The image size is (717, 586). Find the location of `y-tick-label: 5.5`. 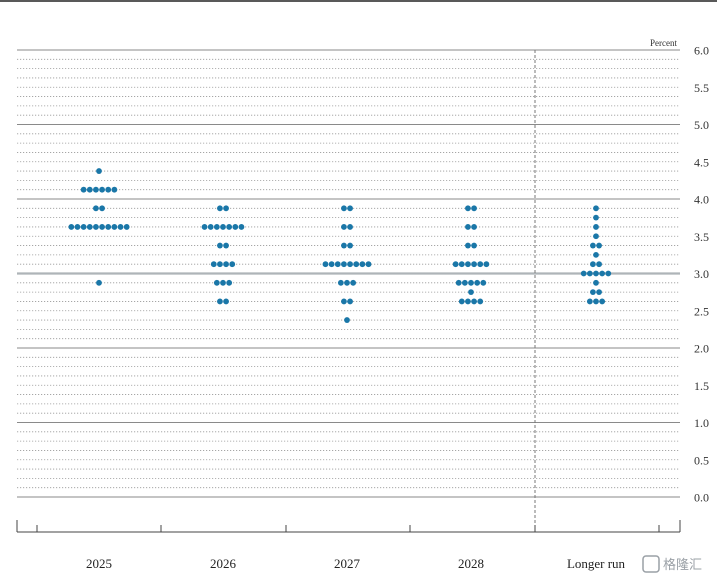

y-tick-label: 5.5 is located at coordinates (701, 88).